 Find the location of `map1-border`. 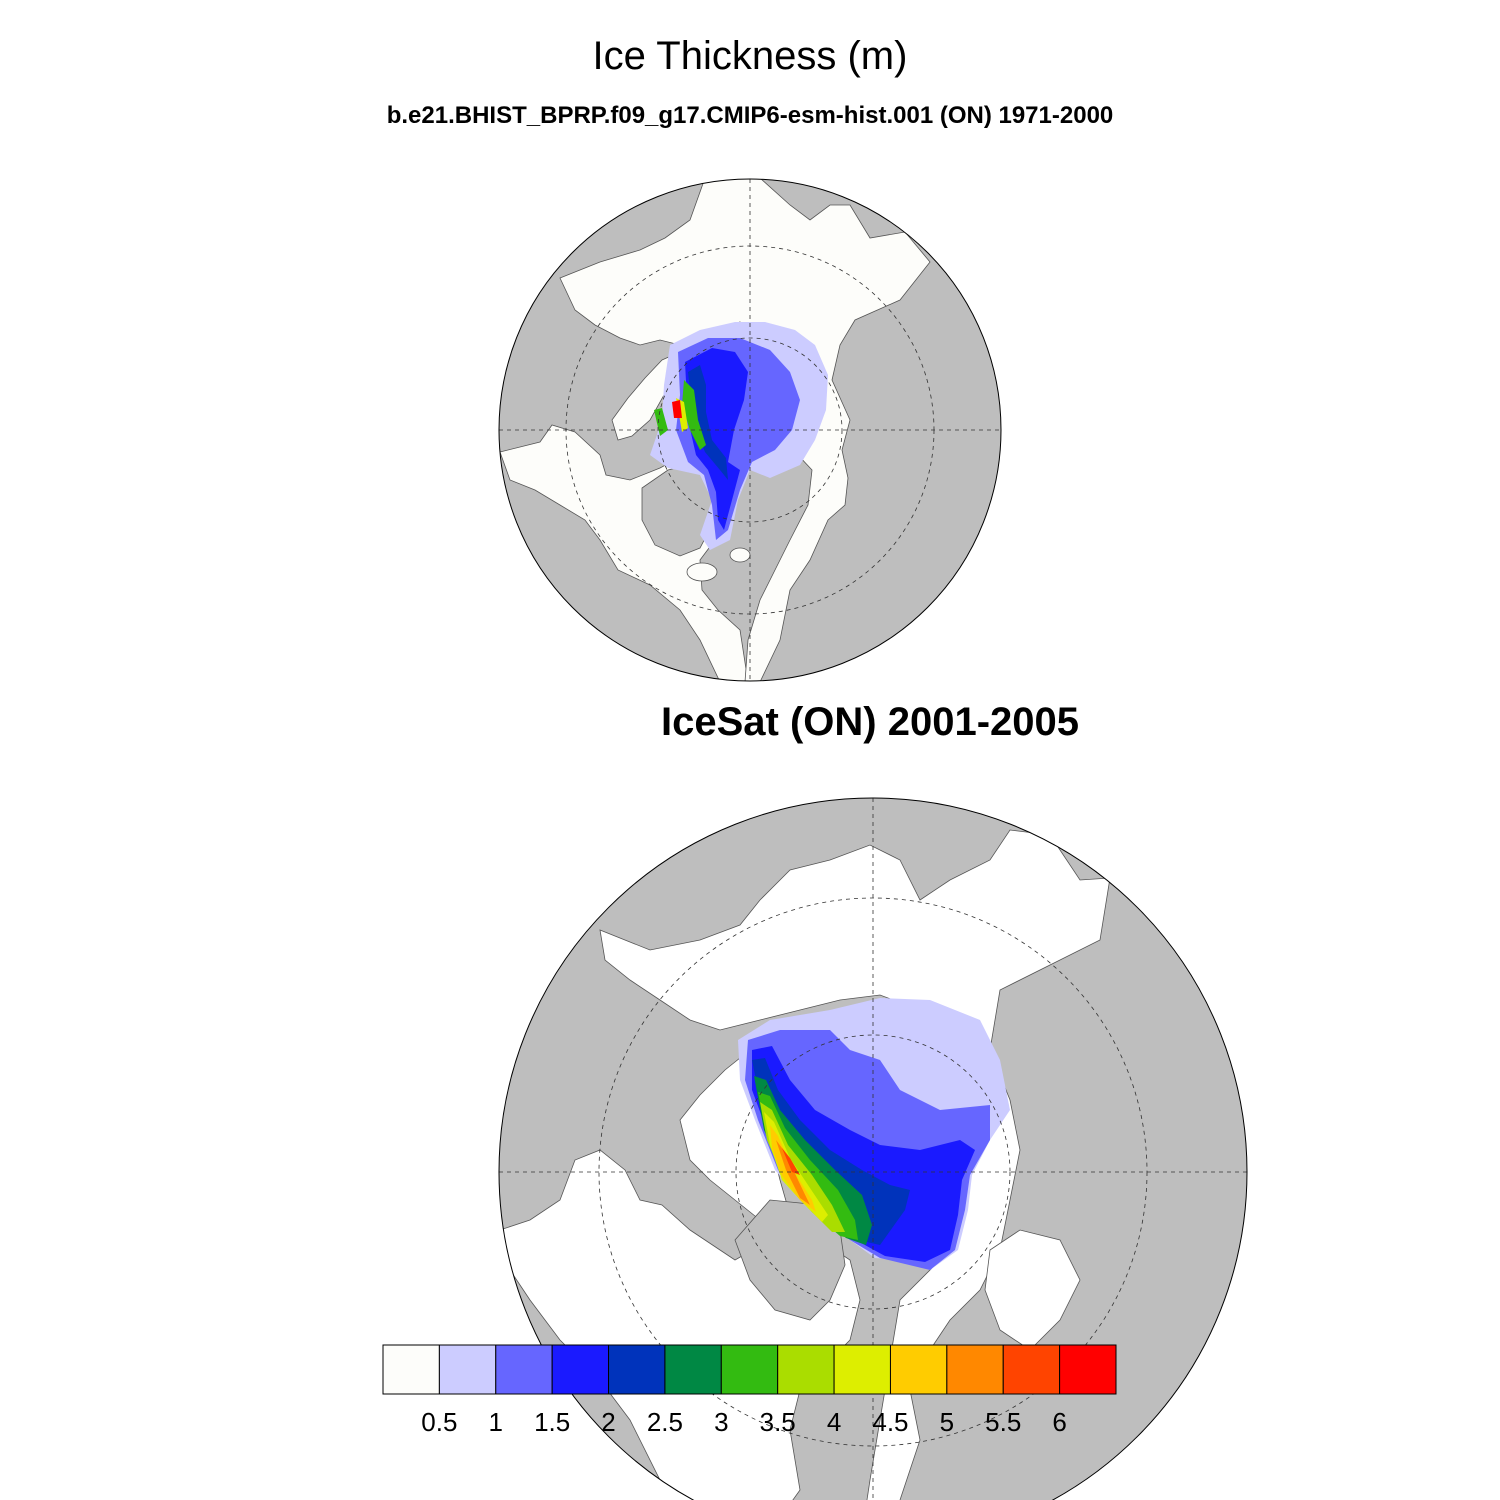

map1-border is located at coordinates (750, 430).